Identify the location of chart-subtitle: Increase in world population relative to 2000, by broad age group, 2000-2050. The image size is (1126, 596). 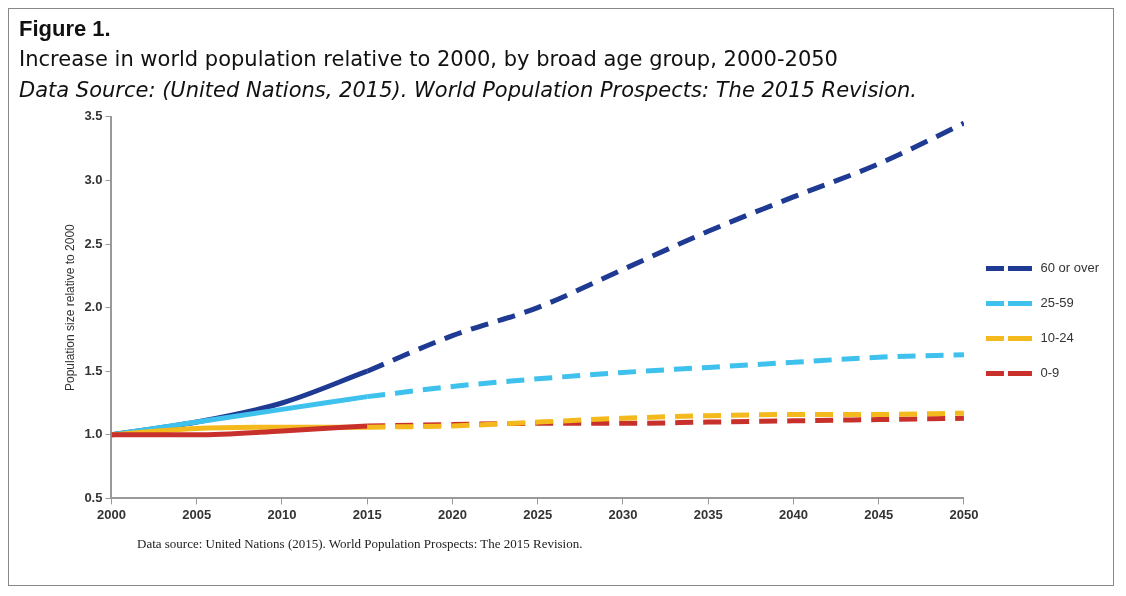
(429, 59).